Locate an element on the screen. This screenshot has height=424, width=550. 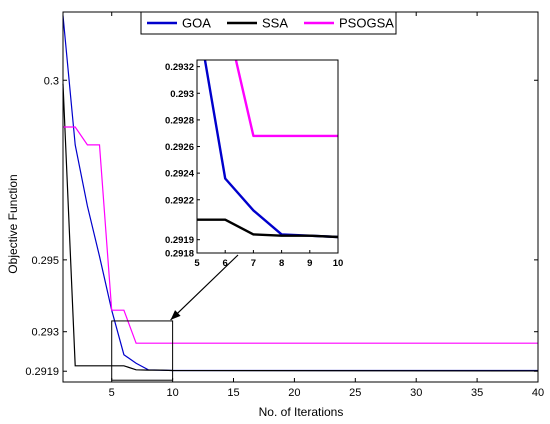
inset-y-tick-label: 0.2932 is located at coordinates (179, 67).